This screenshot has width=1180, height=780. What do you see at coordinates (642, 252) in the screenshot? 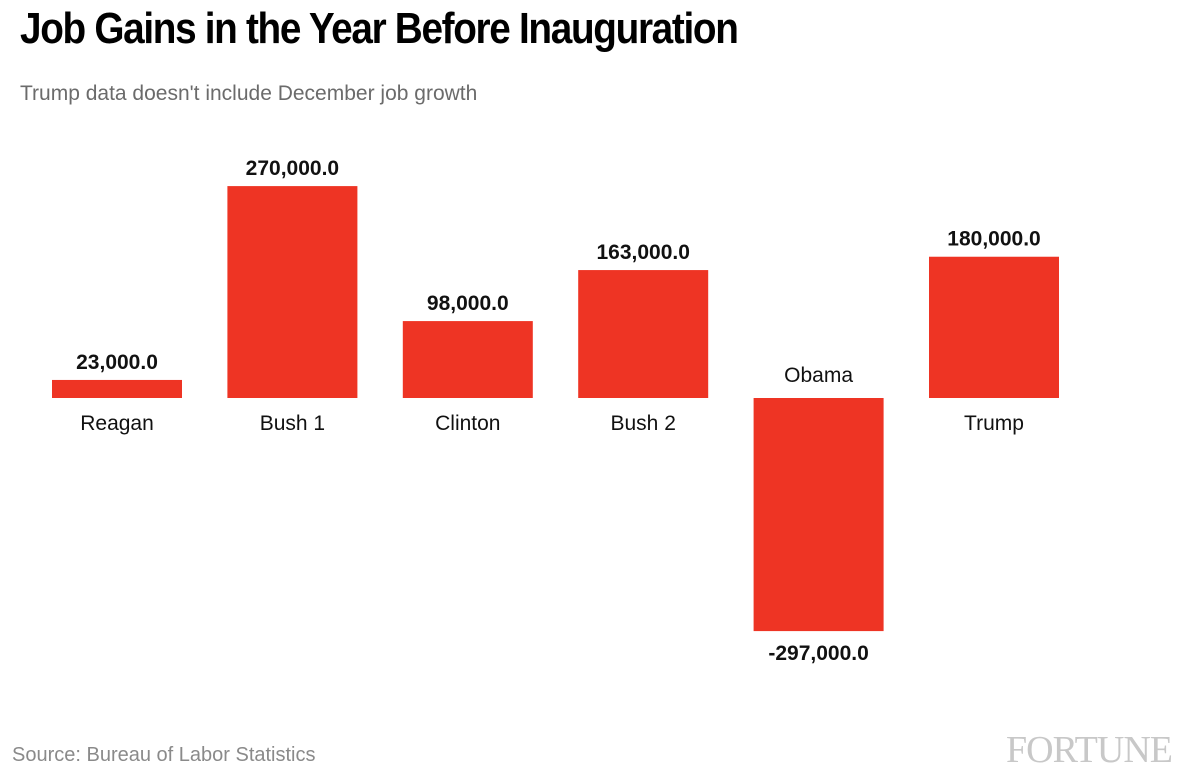
I see `data-label: 163,000.0` at bounding box center [642, 252].